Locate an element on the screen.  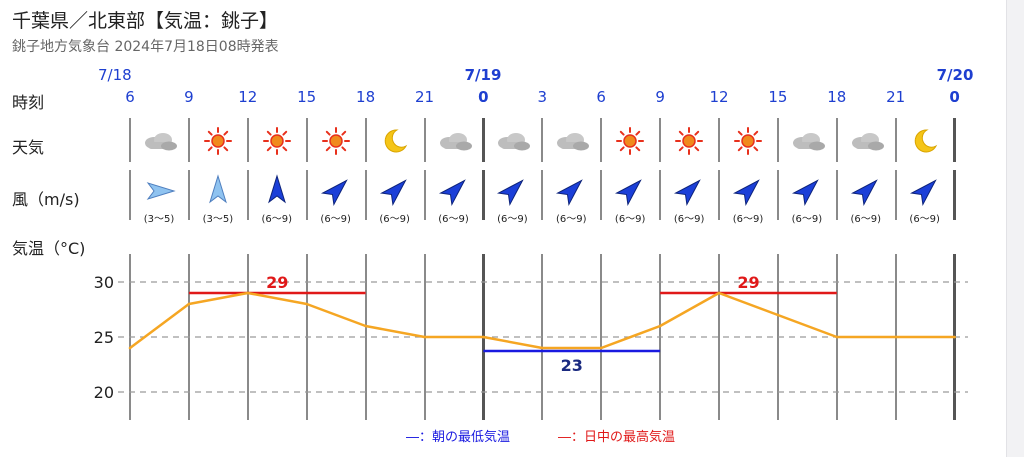
hour-label: 21 is located at coordinates (424, 97).